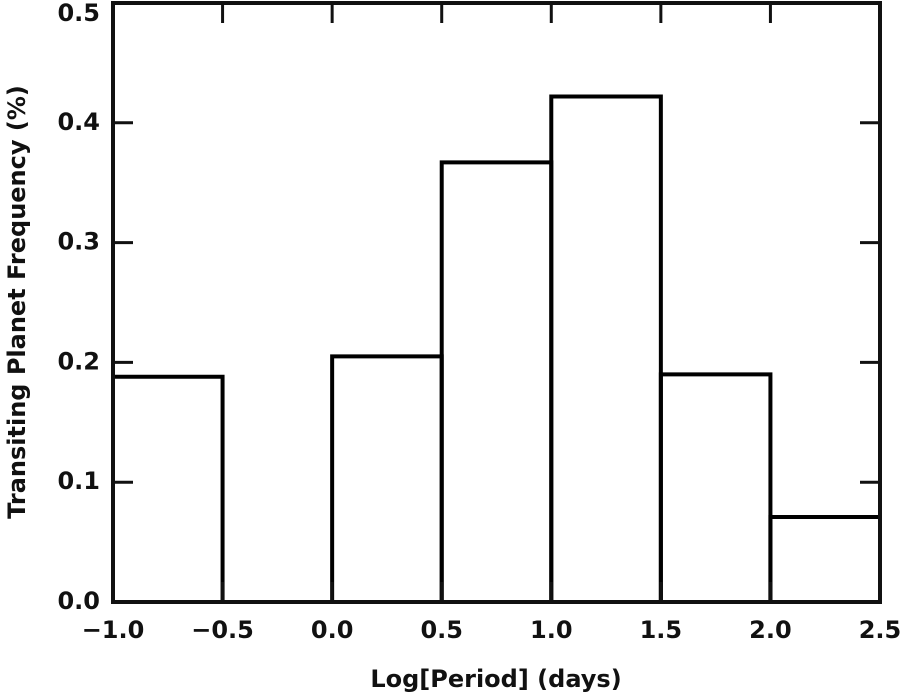 The width and height of the screenshot is (900, 697). What do you see at coordinates (78, 242) in the screenshot?
I see `y-tick-label: 0.3` at bounding box center [78, 242].